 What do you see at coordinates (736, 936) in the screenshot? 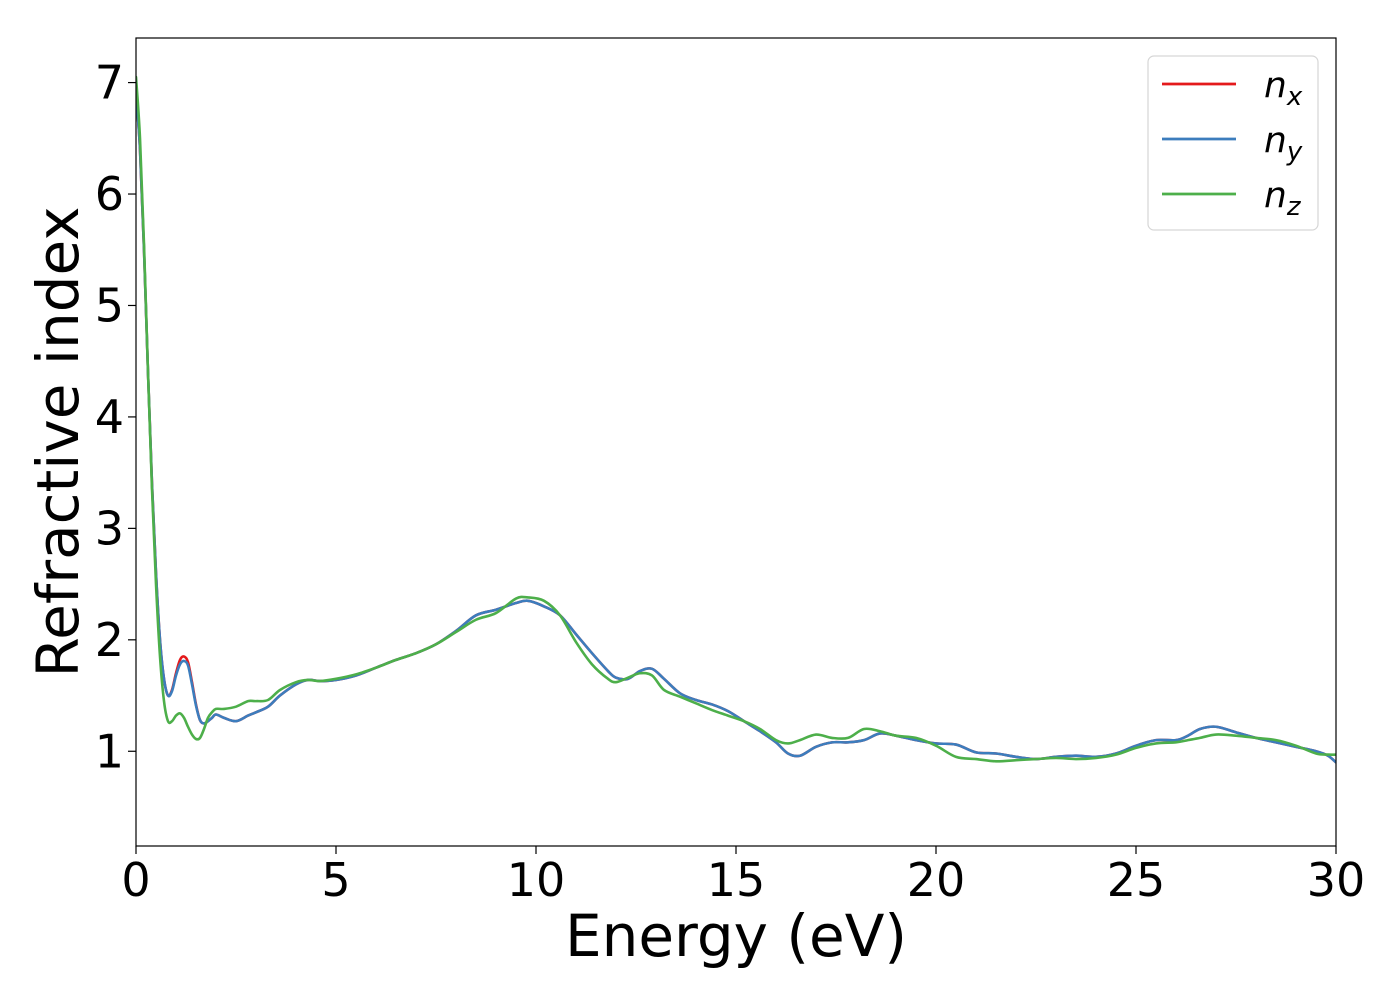
I see `x-axis-label: Energy (eV)` at bounding box center [736, 936].